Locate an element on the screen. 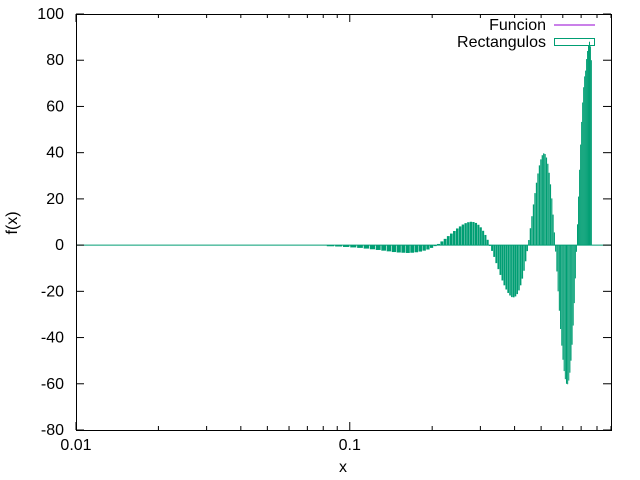 The height and width of the screenshot is (480, 640). x-tick-label: 0.01 is located at coordinates (75, 445).